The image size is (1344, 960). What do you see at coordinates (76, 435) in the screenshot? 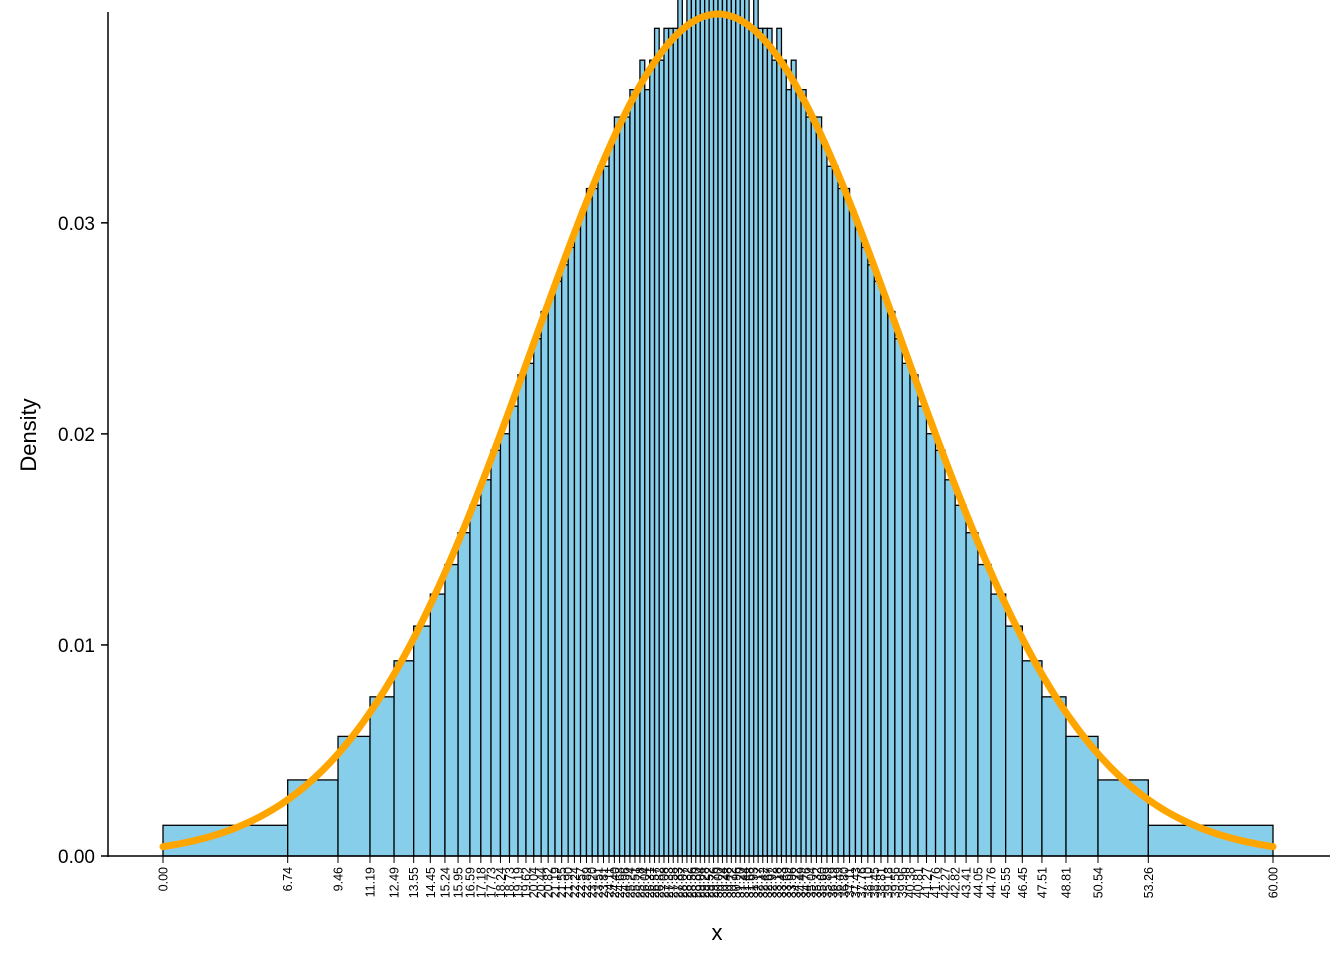
I see `y-tick-label: 0.02` at bounding box center [76, 435].